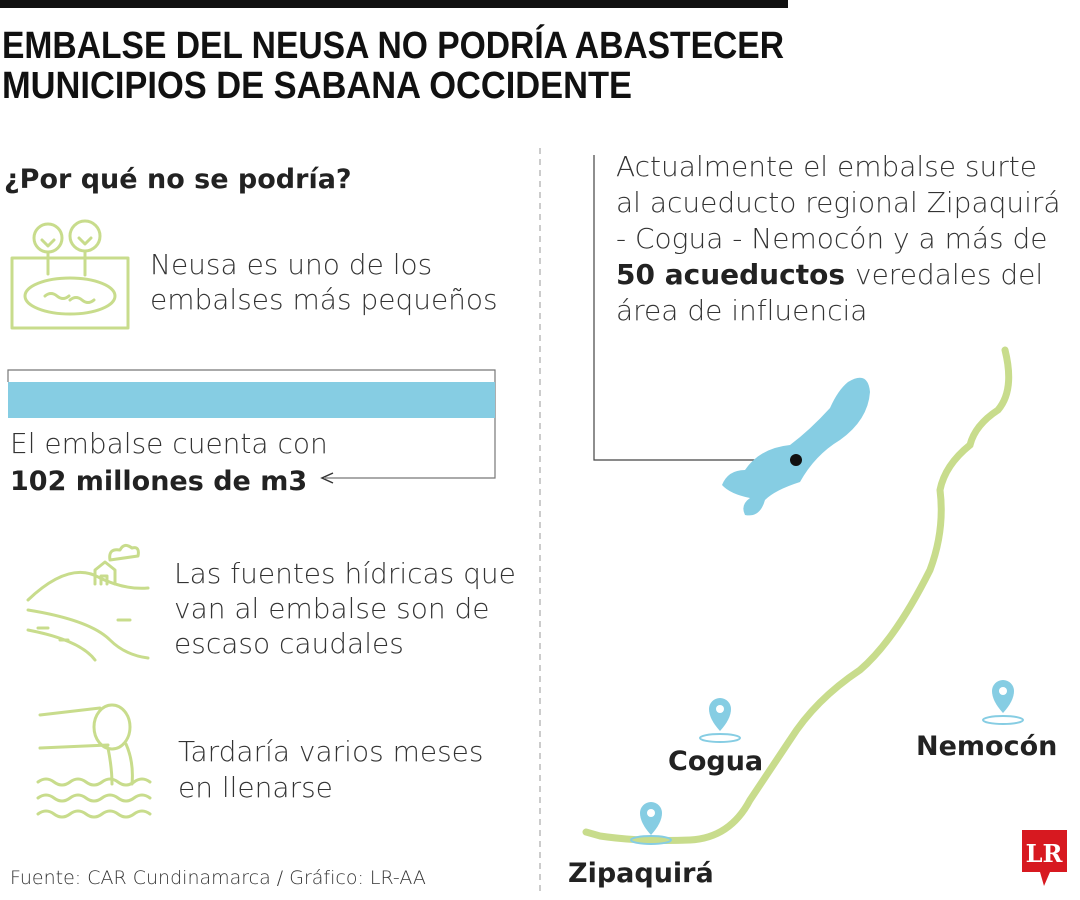 The image size is (1080, 900). What do you see at coordinates (986, 746) in the screenshot?
I see `place-label: Nemocón` at bounding box center [986, 746].